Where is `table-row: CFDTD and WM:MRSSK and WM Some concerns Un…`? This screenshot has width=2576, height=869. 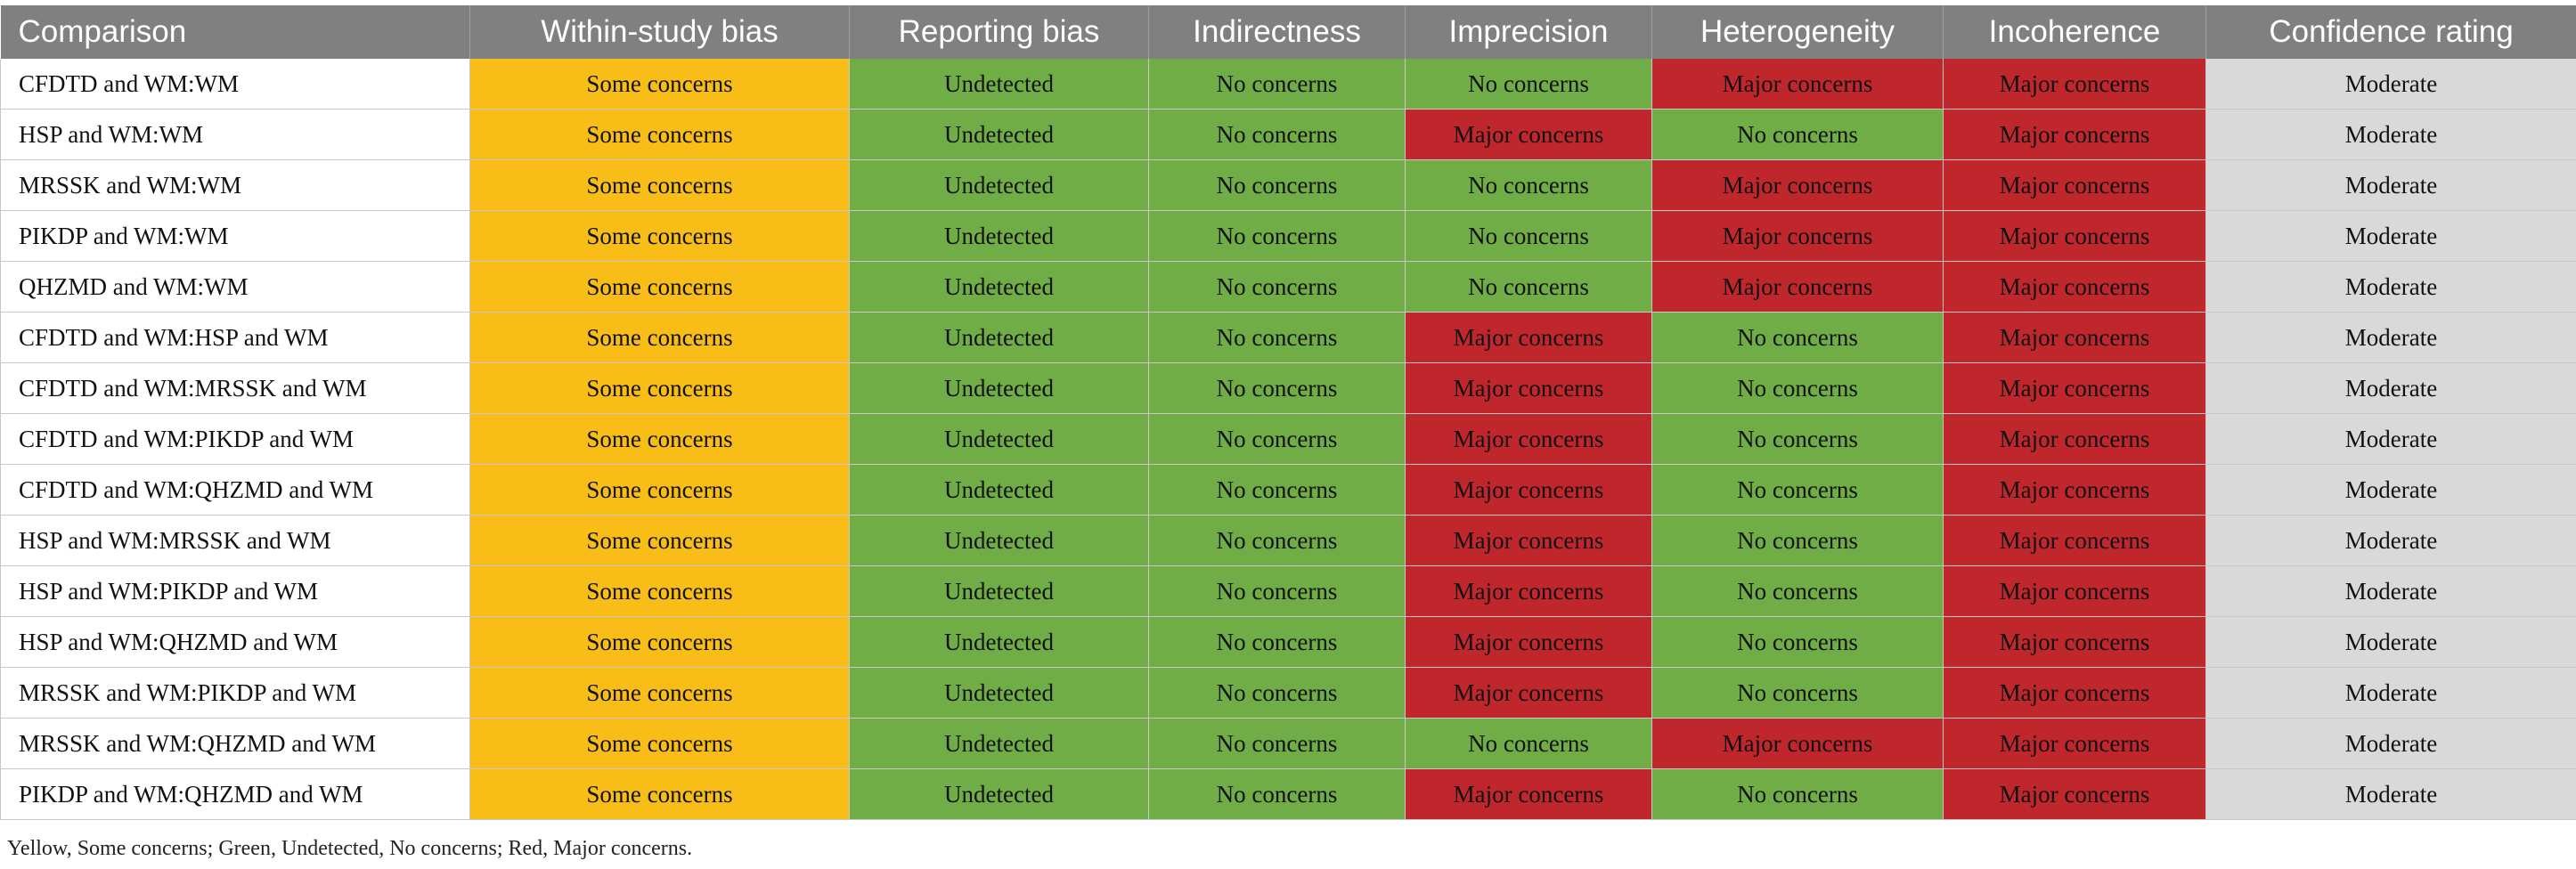
table-row: CFDTD and WM:MRSSK and WM Some concerns Un… is located at coordinates (1288, 388).